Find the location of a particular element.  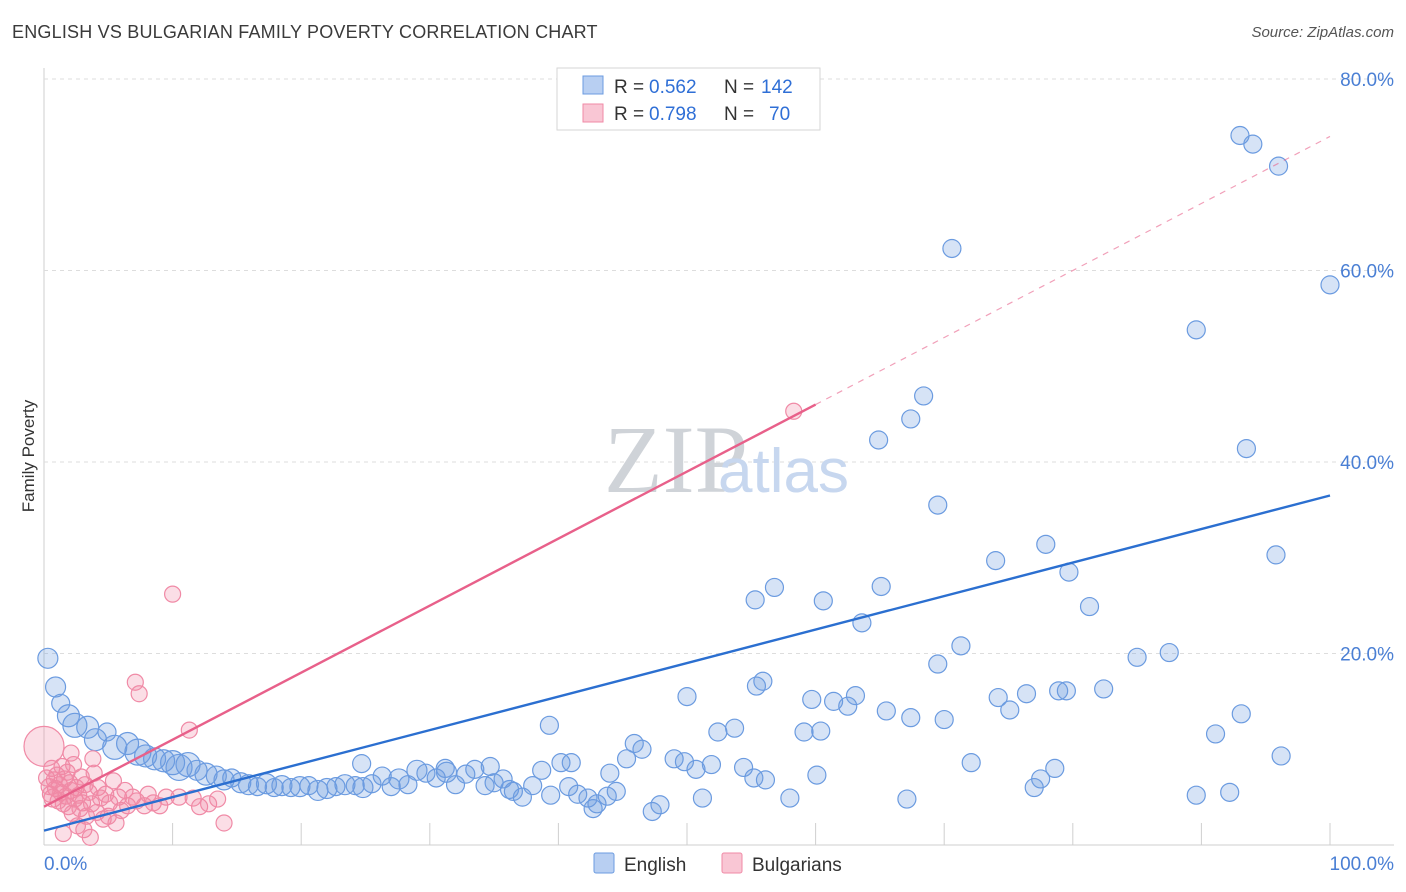

x-tick-label-min: 0.0% is located at coordinates (65, 864).